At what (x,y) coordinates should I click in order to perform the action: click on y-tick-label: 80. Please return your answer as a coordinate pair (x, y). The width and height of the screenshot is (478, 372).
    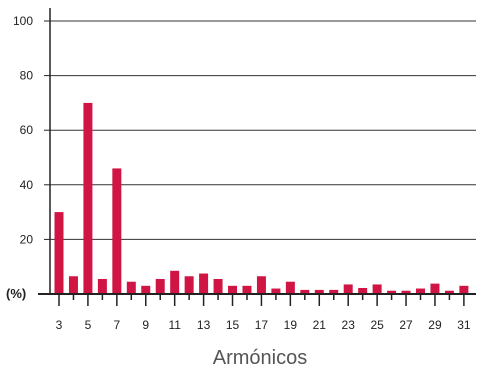
    Looking at the image, I should click on (27, 76).